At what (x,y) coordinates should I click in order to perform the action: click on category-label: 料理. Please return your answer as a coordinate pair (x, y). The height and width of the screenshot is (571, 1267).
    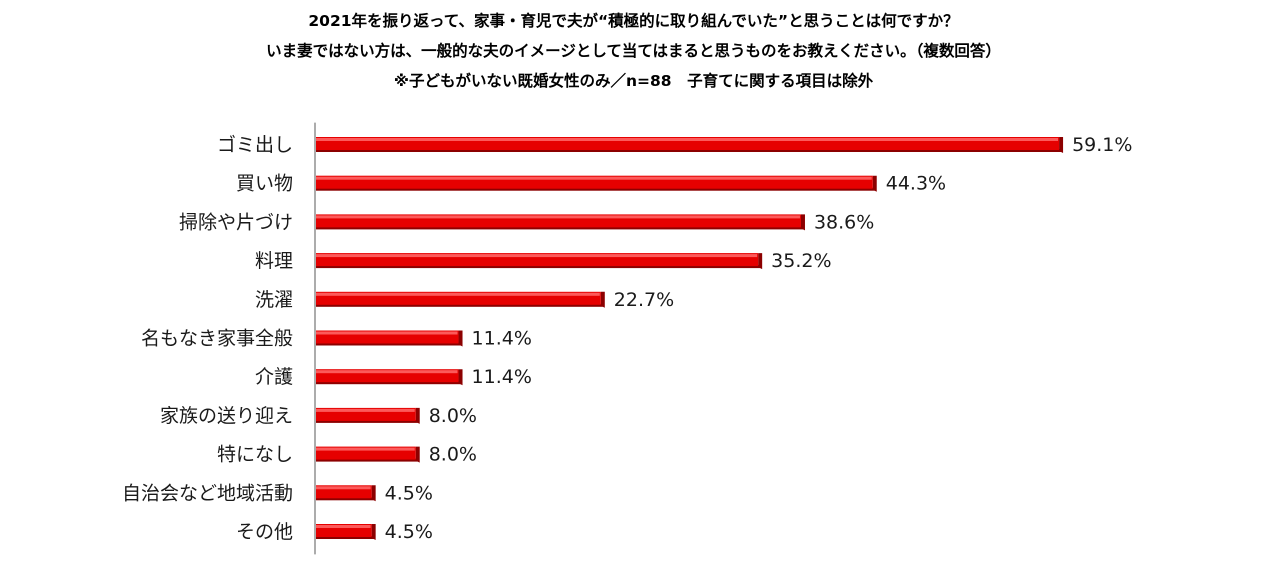
    Looking at the image, I should click on (274, 261).